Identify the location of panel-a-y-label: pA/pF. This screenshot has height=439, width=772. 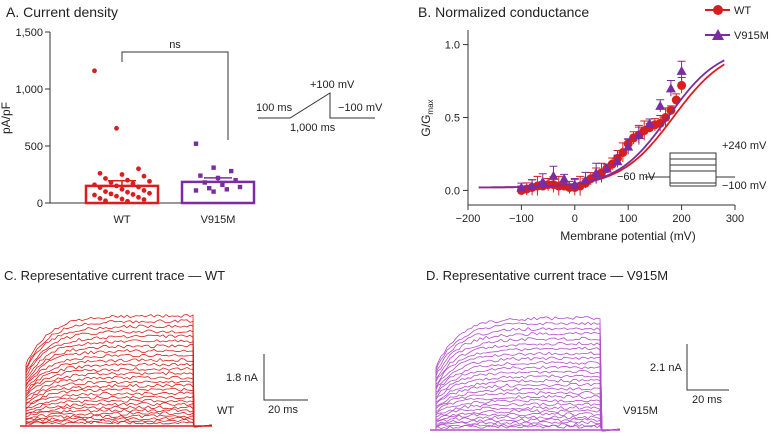
(6, 118).